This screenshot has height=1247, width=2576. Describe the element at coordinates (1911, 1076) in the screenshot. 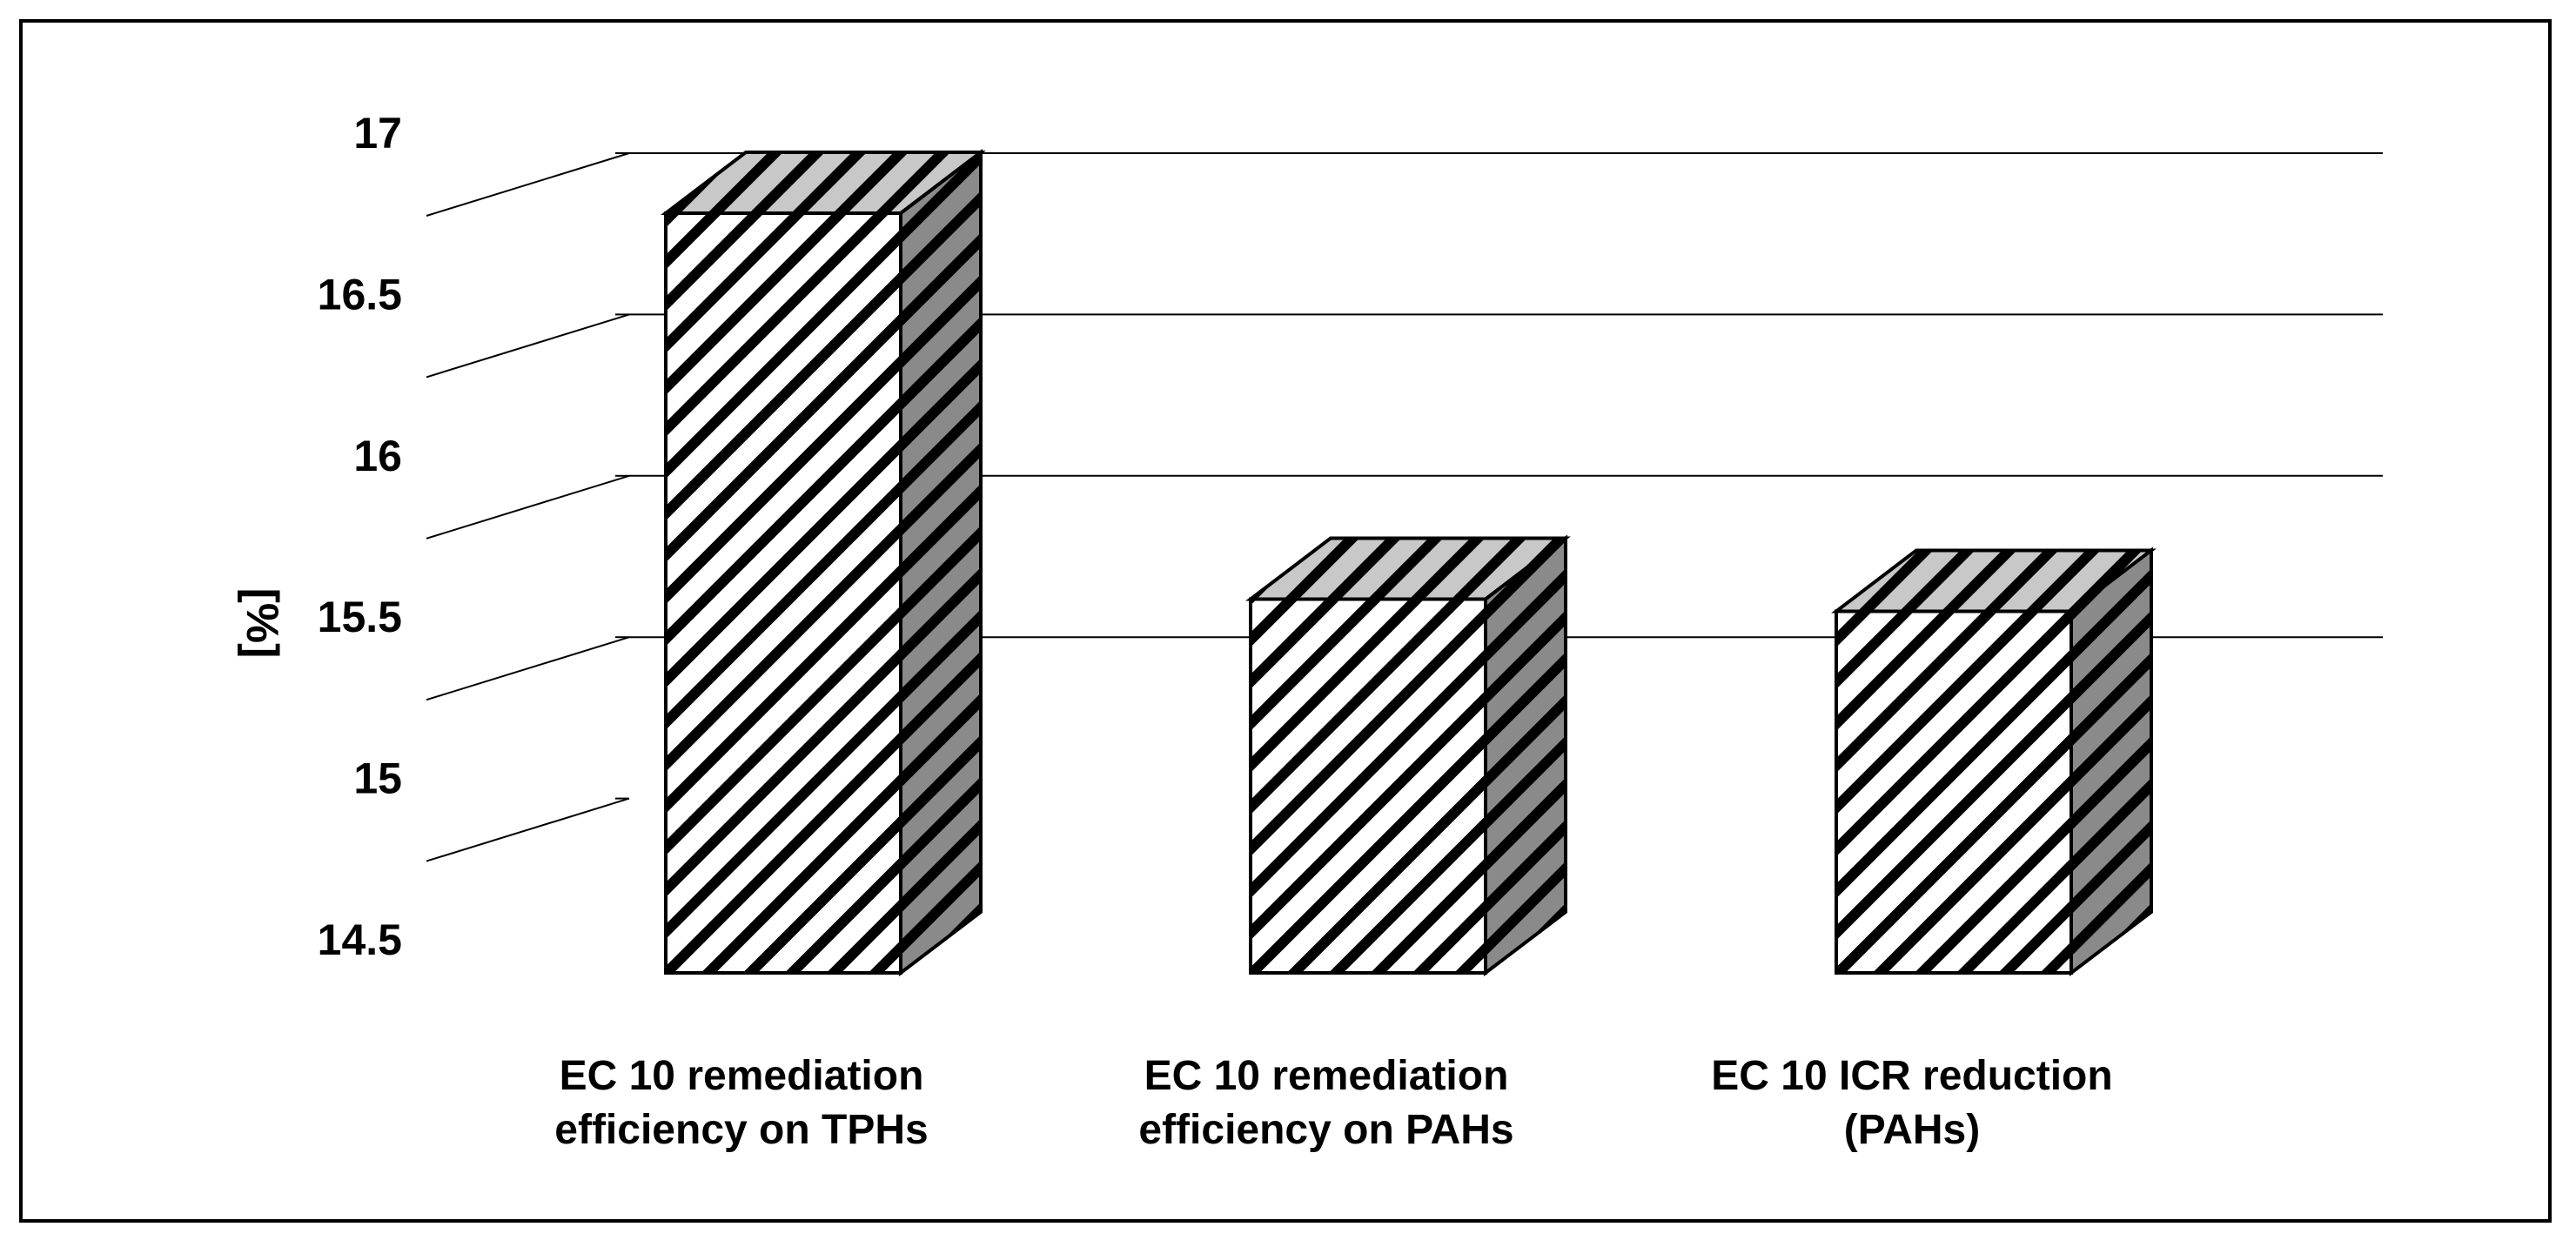

I see `category-label-line: EC 10 ICR reduction` at that location.